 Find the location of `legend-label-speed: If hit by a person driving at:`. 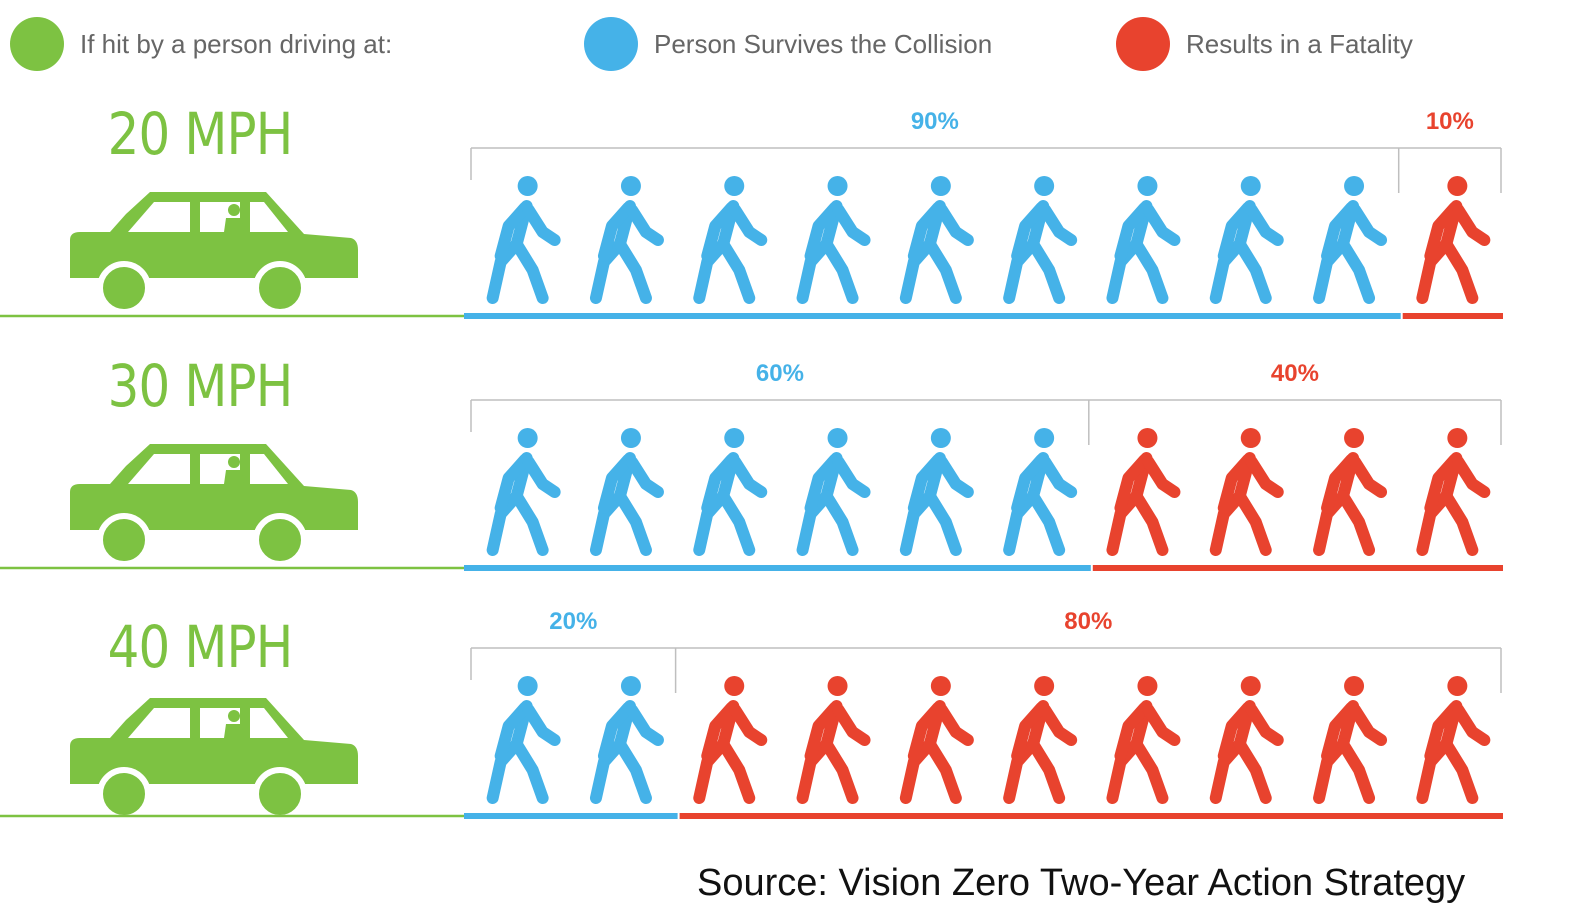

legend-label-speed: If hit by a person driving at: is located at coordinates (236, 43).